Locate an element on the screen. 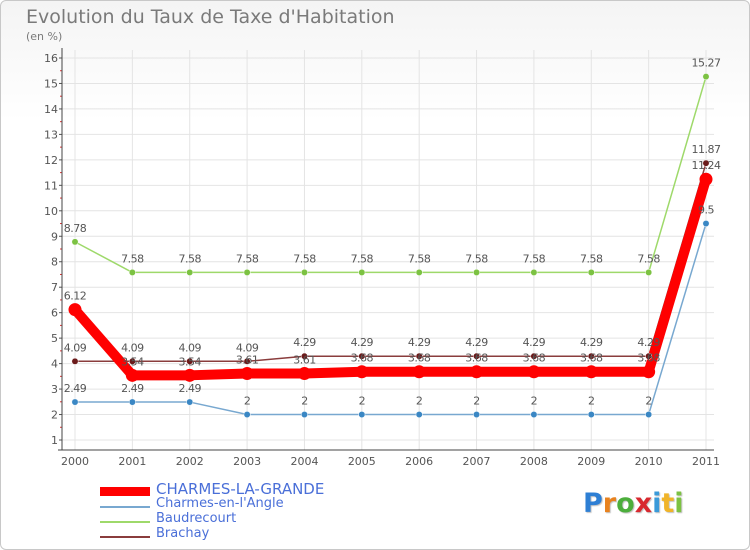  y-tick-label: 3 is located at coordinates (54, 389).